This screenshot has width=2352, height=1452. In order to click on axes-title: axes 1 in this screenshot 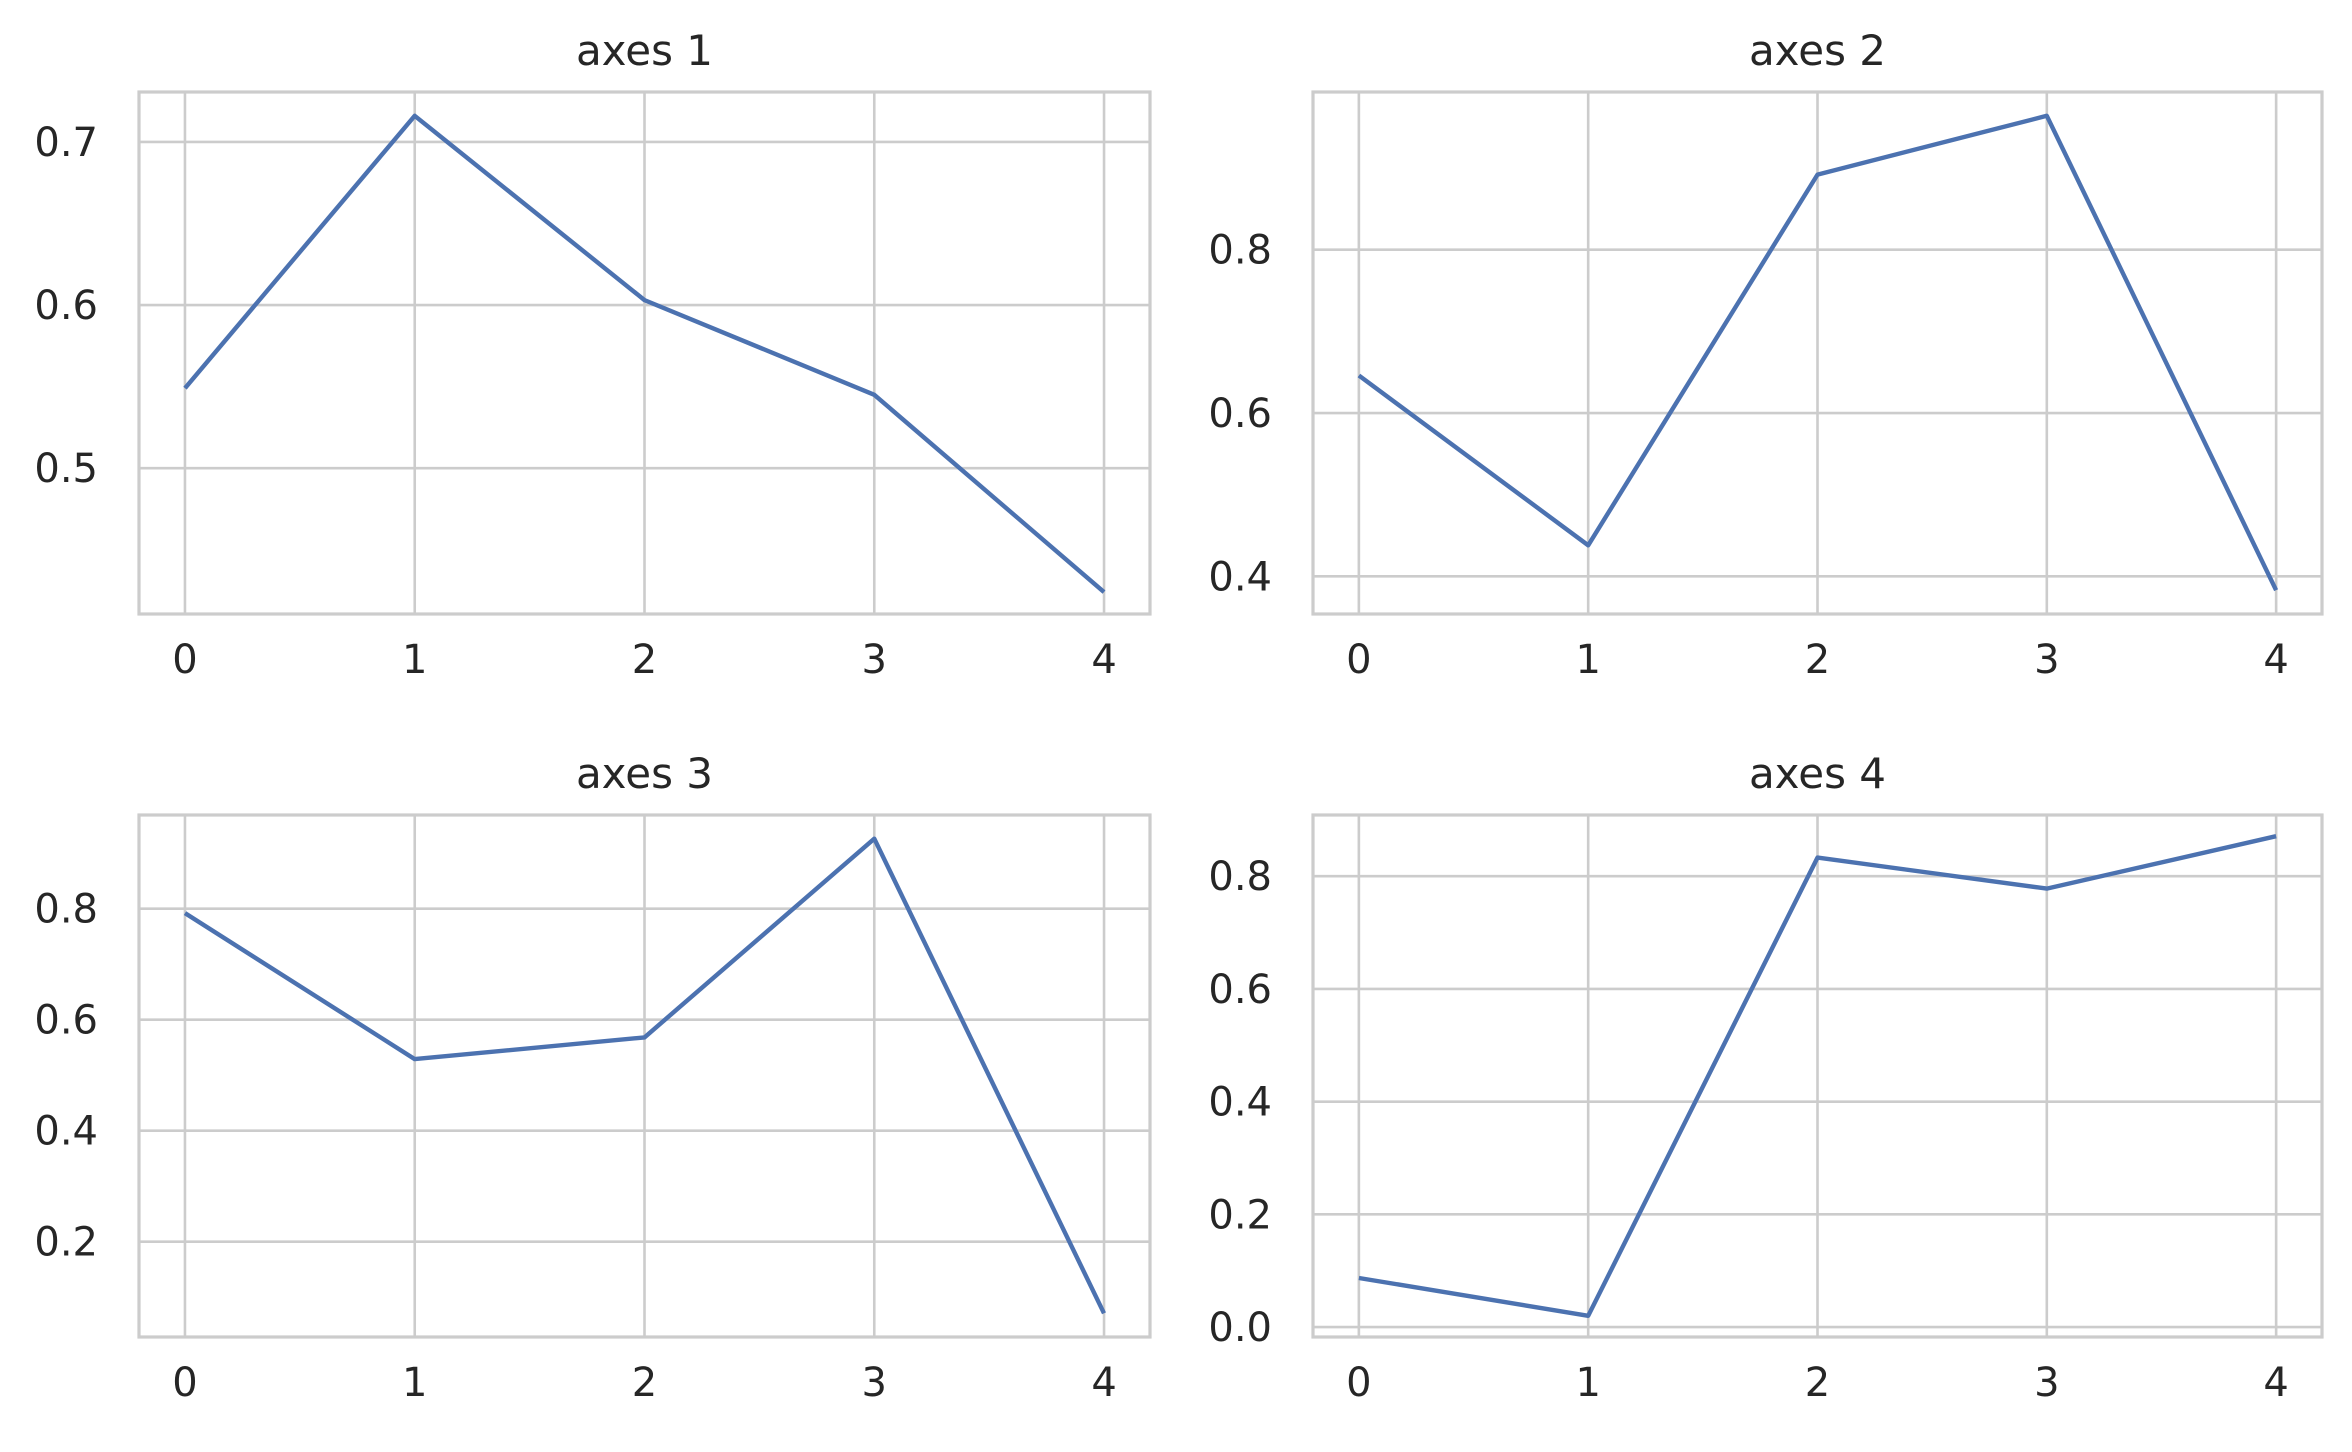, I will do `click(644, 50)`.